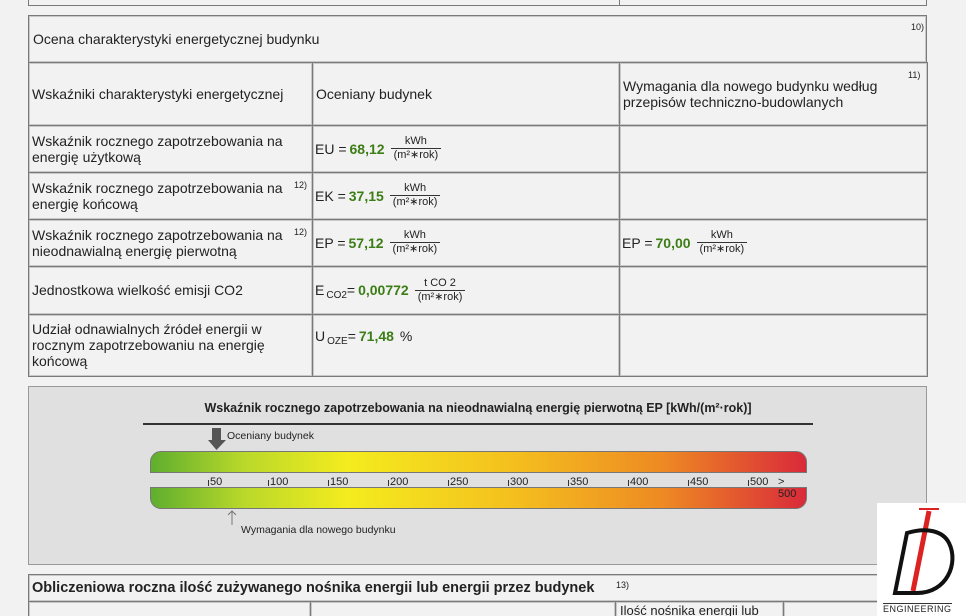  I want to click on tick-label: 500, so click(759, 482).